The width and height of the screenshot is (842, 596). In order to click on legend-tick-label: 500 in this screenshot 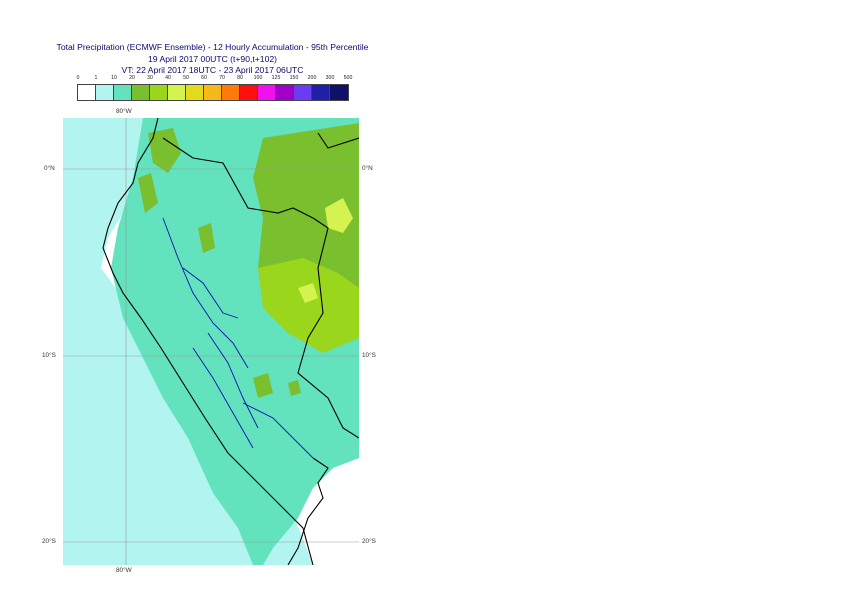, I will do `click(348, 78)`.